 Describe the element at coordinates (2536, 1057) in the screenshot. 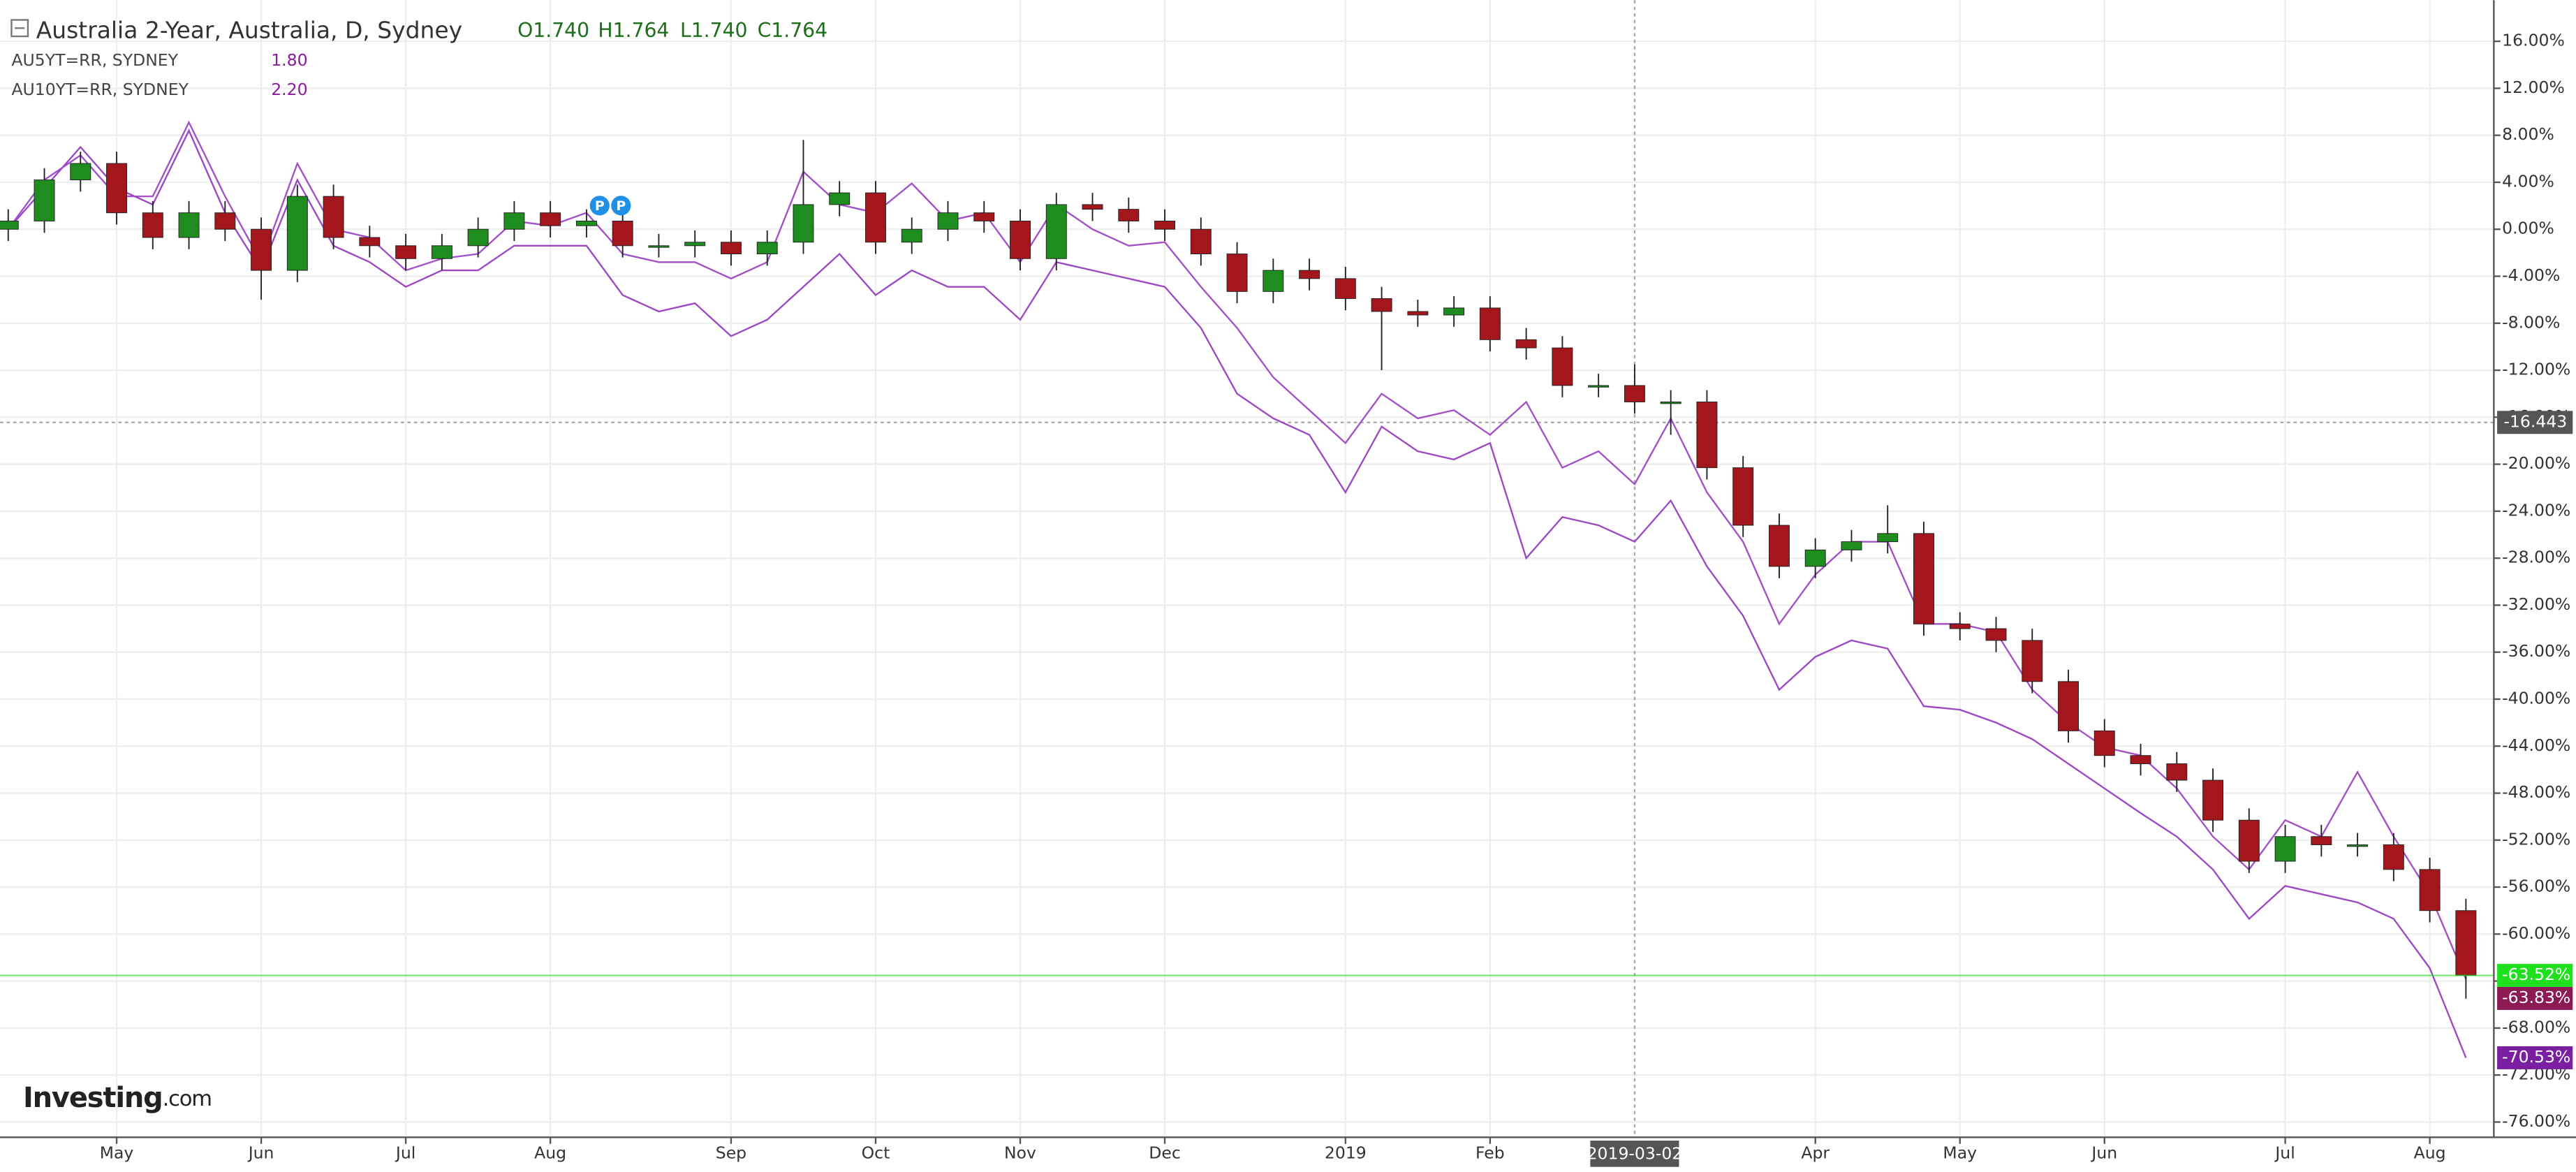

I see `last-value-label: -70.53%` at that location.